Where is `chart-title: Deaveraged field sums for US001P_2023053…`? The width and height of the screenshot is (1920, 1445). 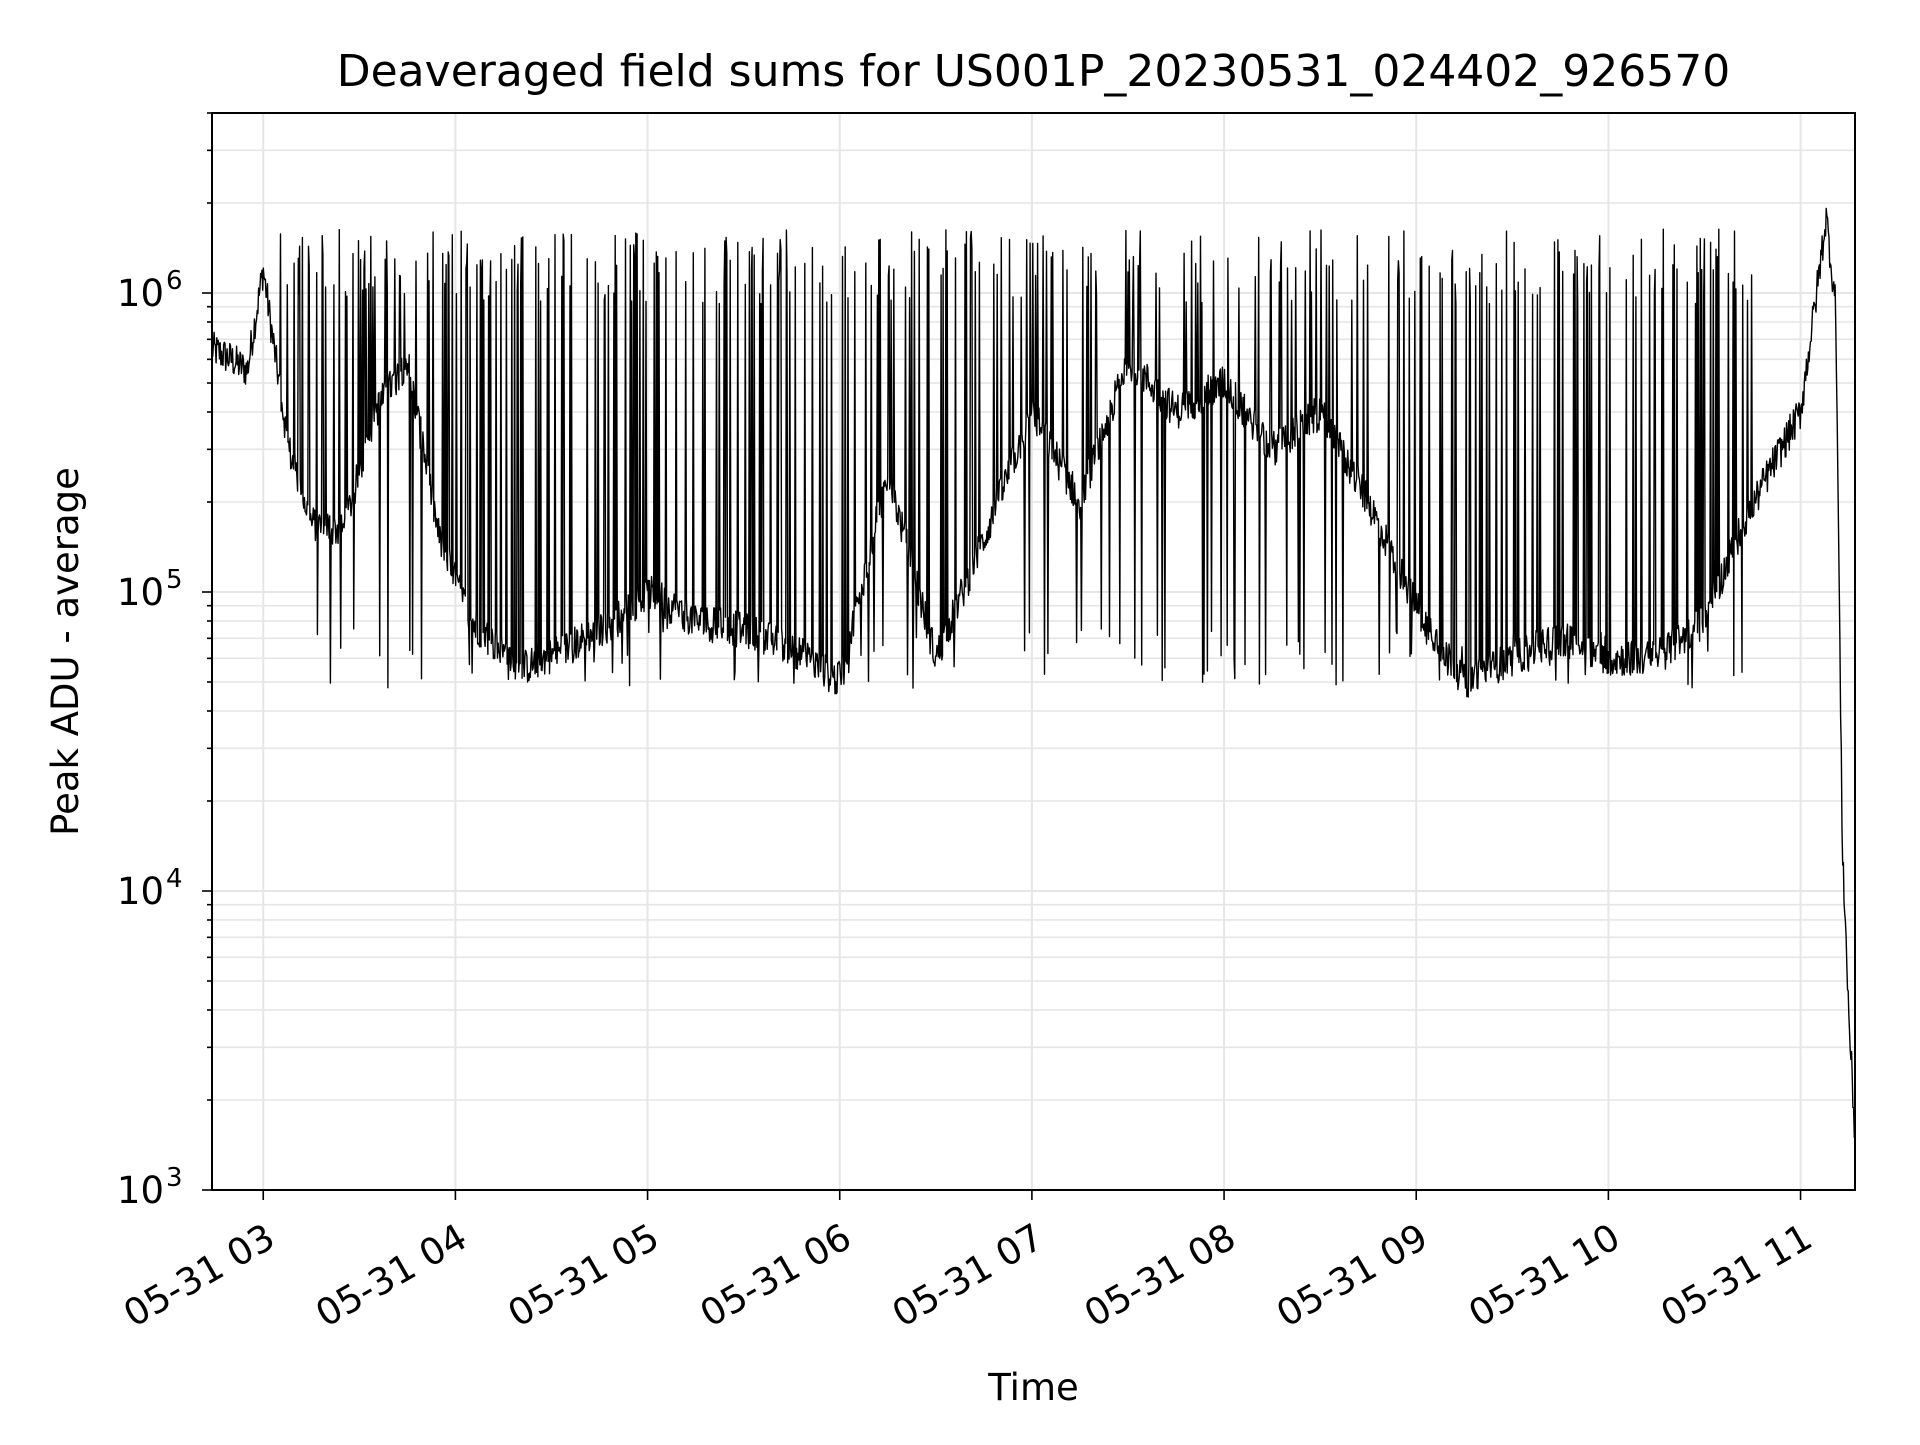 chart-title: Deaveraged field sums for US001P_2023053… is located at coordinates (1034, 71).